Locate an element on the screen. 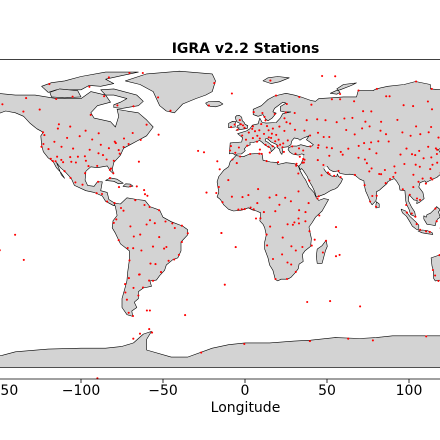 The width and height of the screenshot is (440, 440). landmass-arctic-islands is located at coordinates (90, 82).